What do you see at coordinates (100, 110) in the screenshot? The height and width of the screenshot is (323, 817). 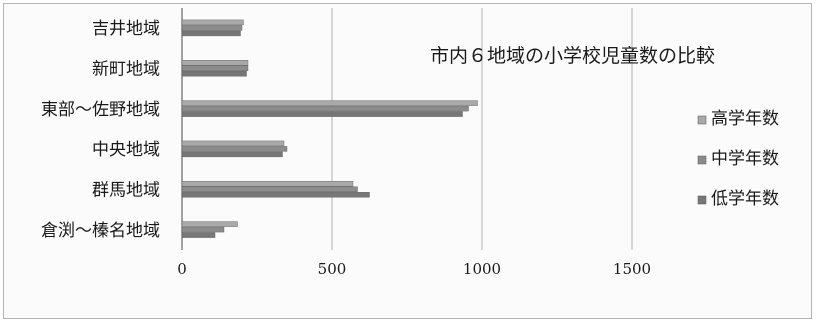 I see `category-label: 東部～佐野地域` at bounding box center [100, 110].